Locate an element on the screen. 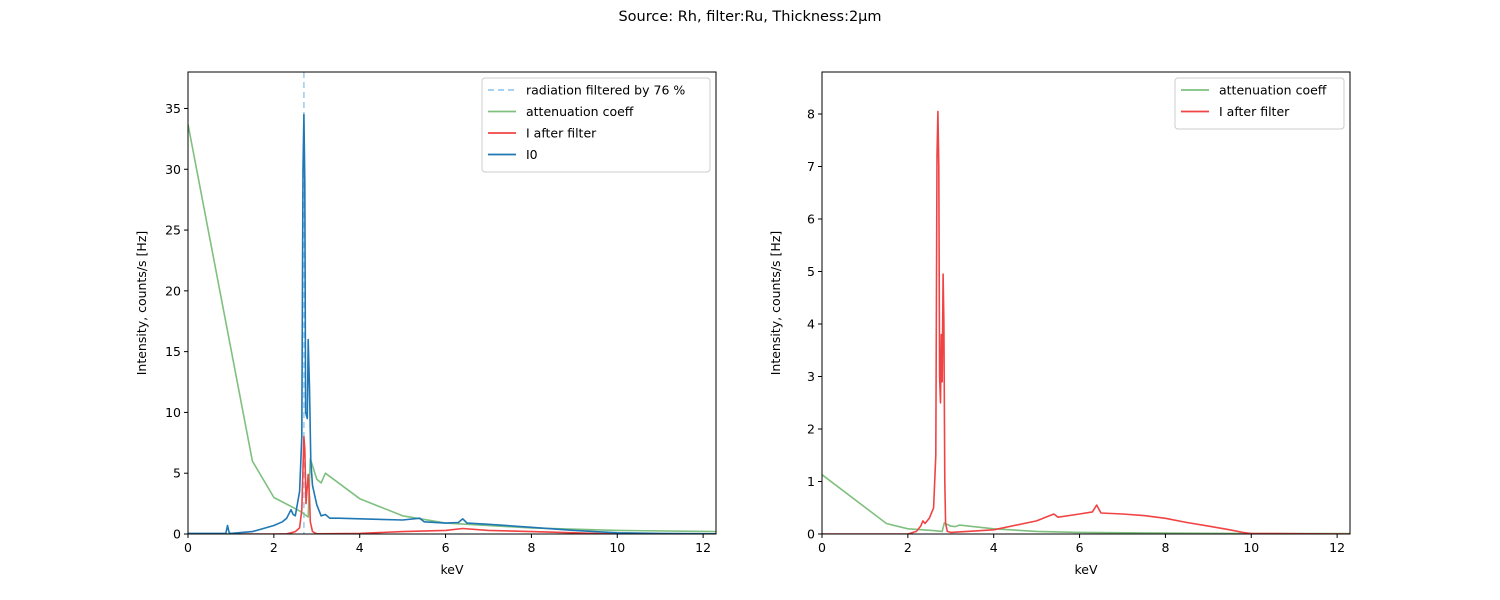  y-tick-label: 2 is located at coordinates (811, 429).